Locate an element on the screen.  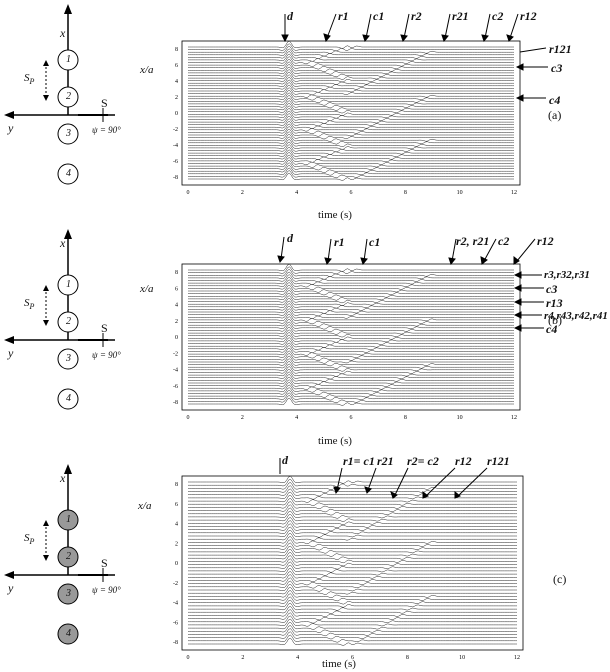
label-r3: r3,r32,r31 is located at coordinates (567, 275).